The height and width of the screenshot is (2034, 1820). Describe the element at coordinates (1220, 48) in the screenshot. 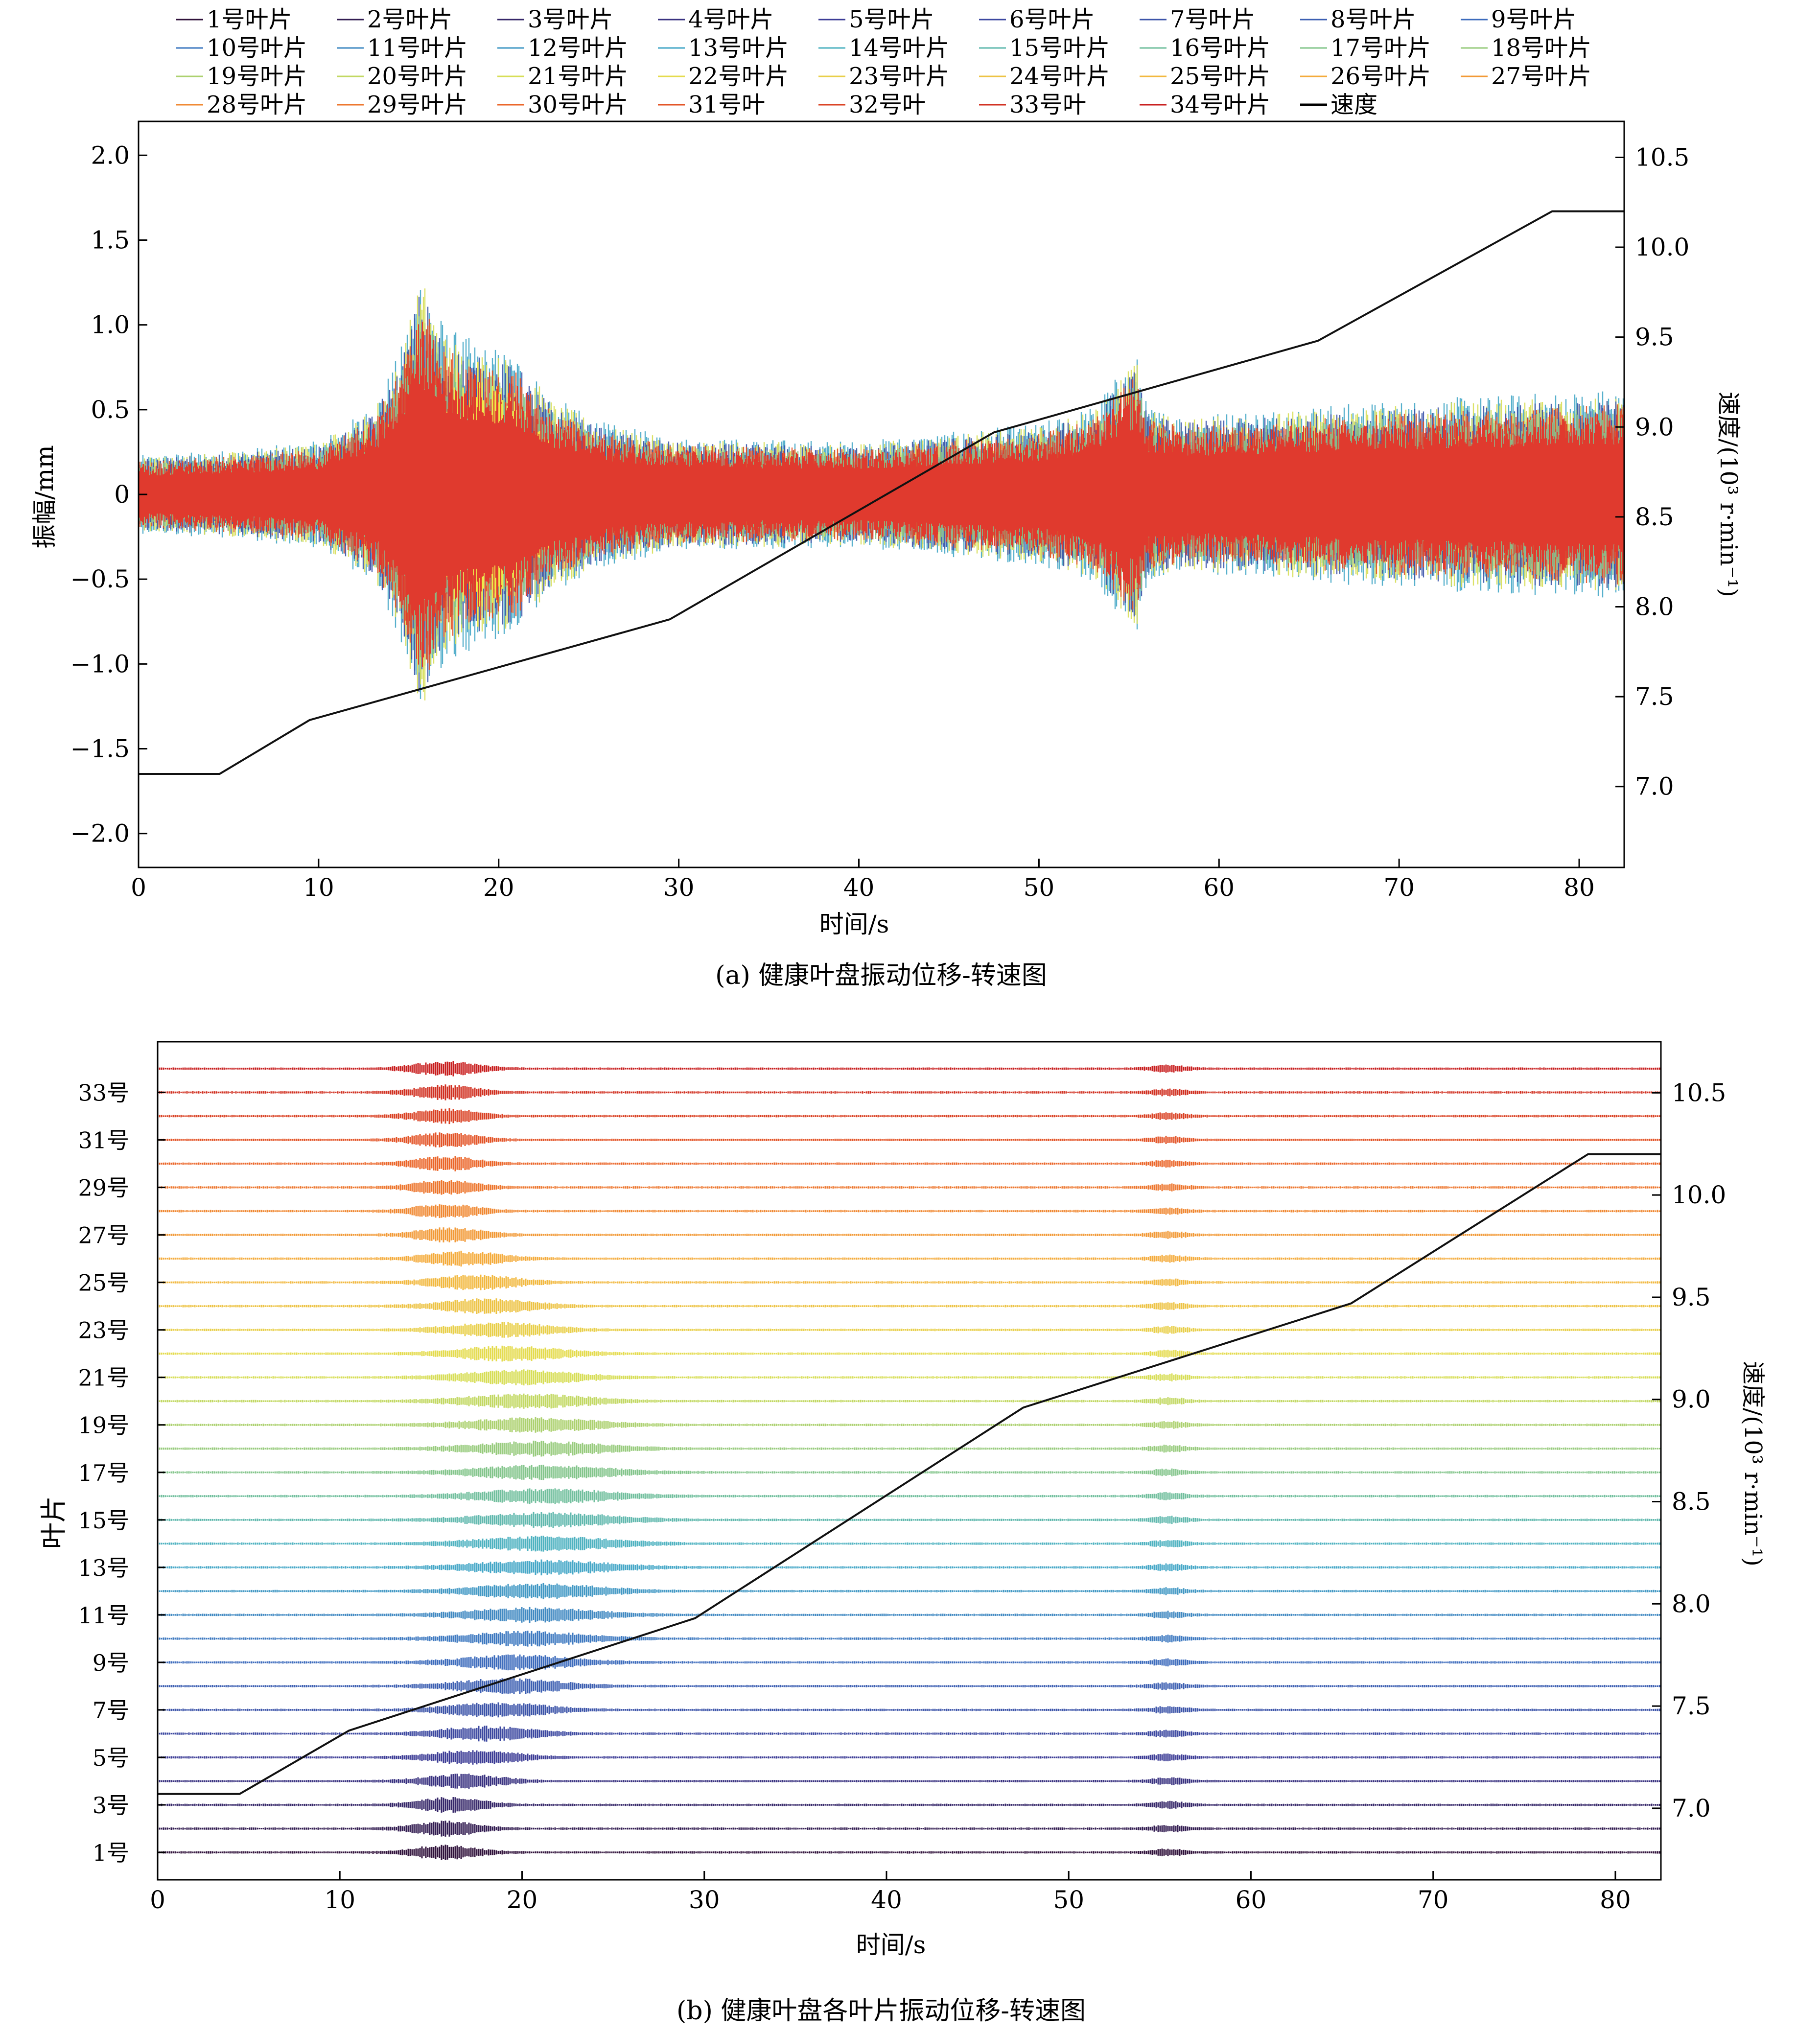

I see `legend-label: 16号叶片` at that location.